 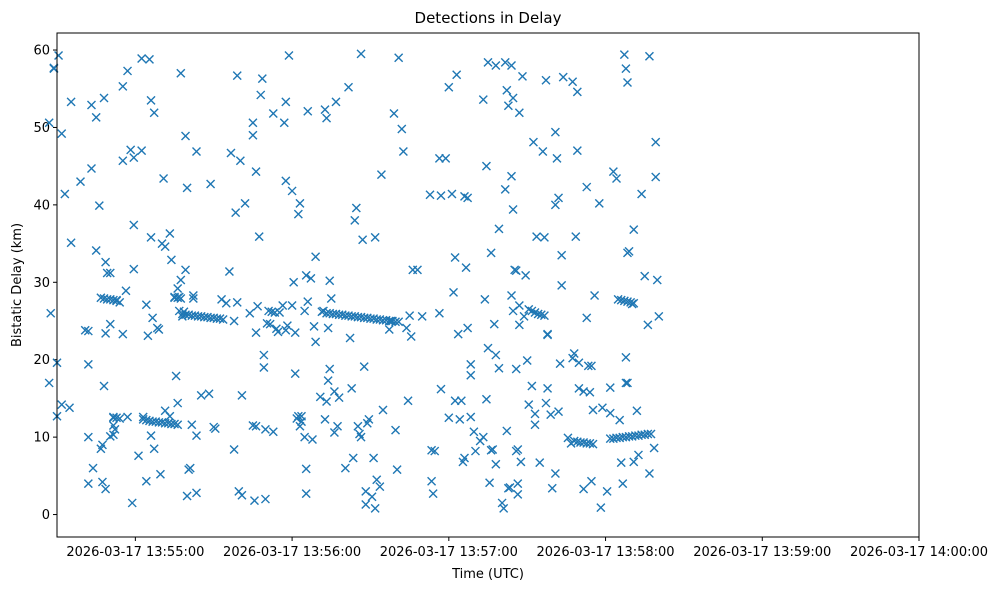 What do you see at coordinates (762, 552) in the screenshot?
I see `x-tick-label: 2026-03-17 13:59:00` at bounding box center [762, 552].